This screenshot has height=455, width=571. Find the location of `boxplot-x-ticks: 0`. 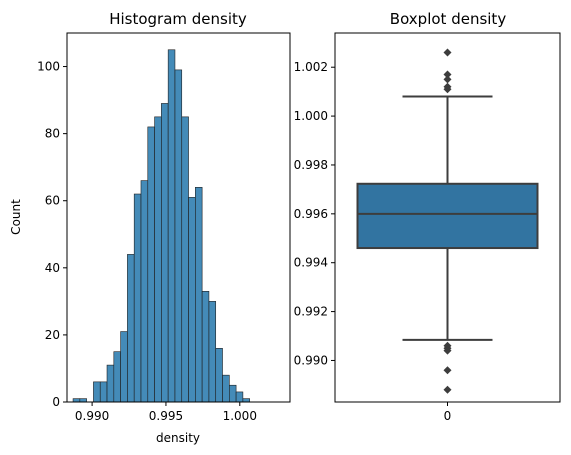

boxplot-x-ticks: 0 is located at coordinates (448, 412).